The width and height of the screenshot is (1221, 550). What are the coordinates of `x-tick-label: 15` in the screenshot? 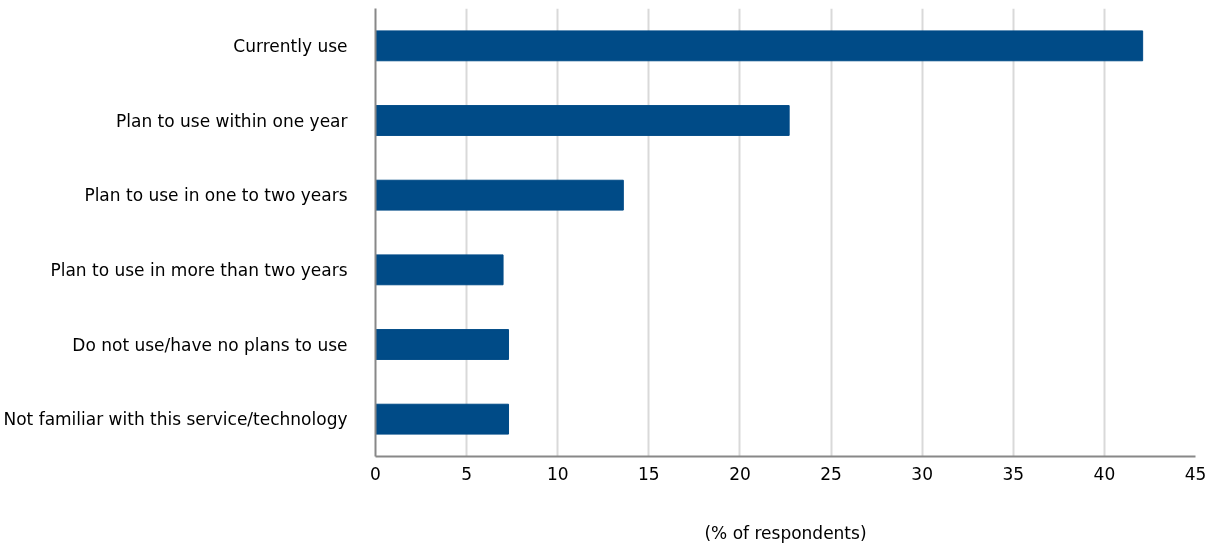 It's located at (649, 473).